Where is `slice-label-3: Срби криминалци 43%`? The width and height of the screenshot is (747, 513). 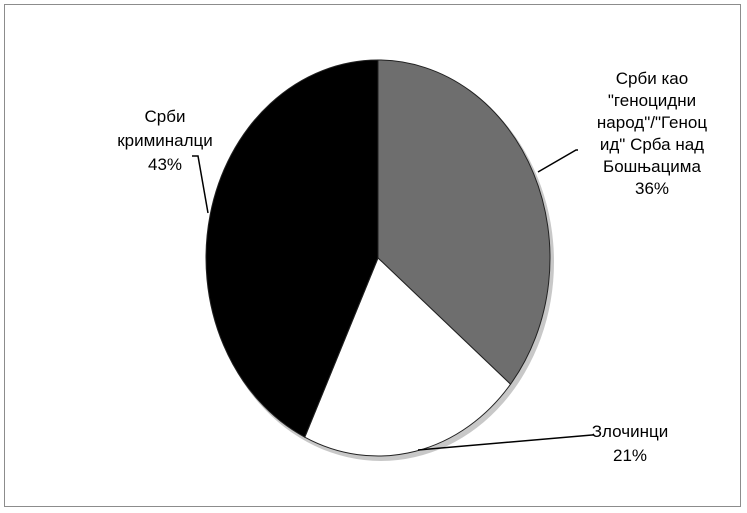
slice-label-3: Срби криминалци 43% is located at coordinates (165, 140).